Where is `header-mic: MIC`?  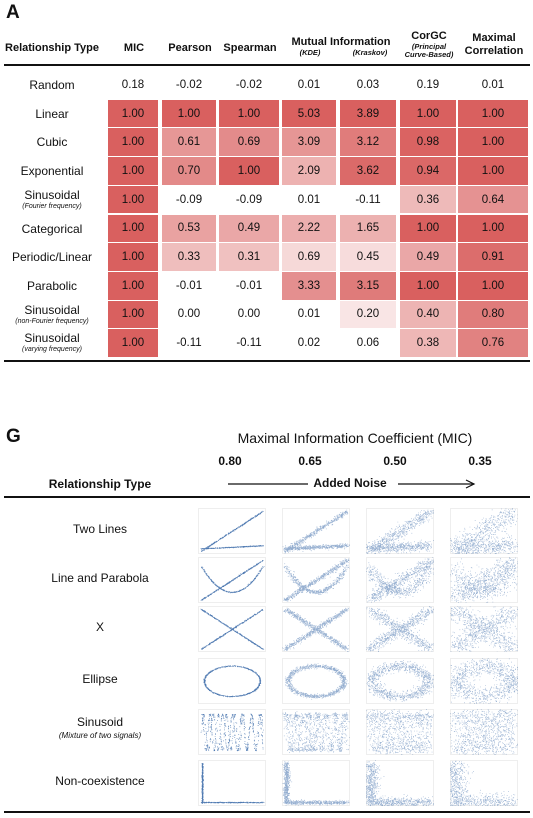 header-mic: MIC is located at coordinates (134, 48).